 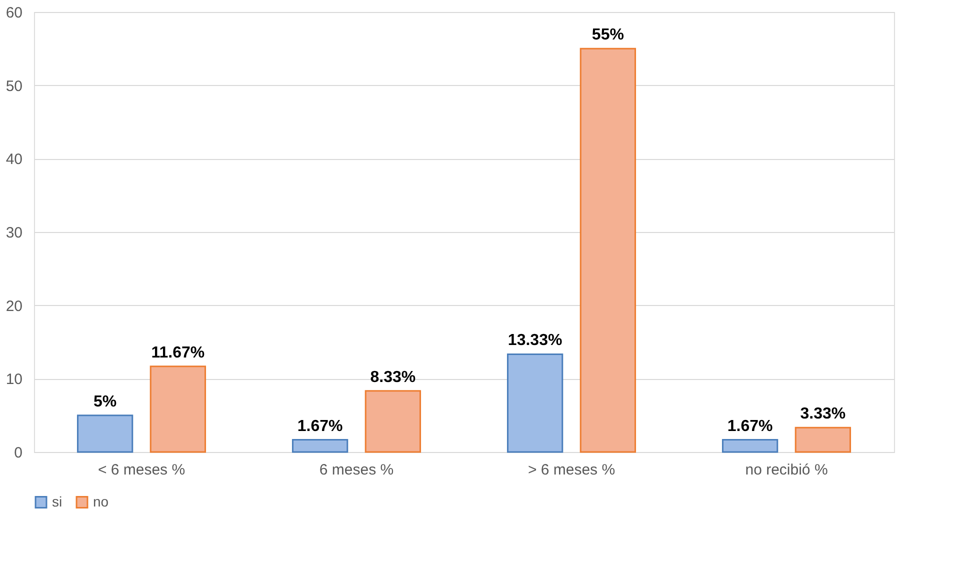 I want to click on data-label: 55%, so click(x=608, y=35).